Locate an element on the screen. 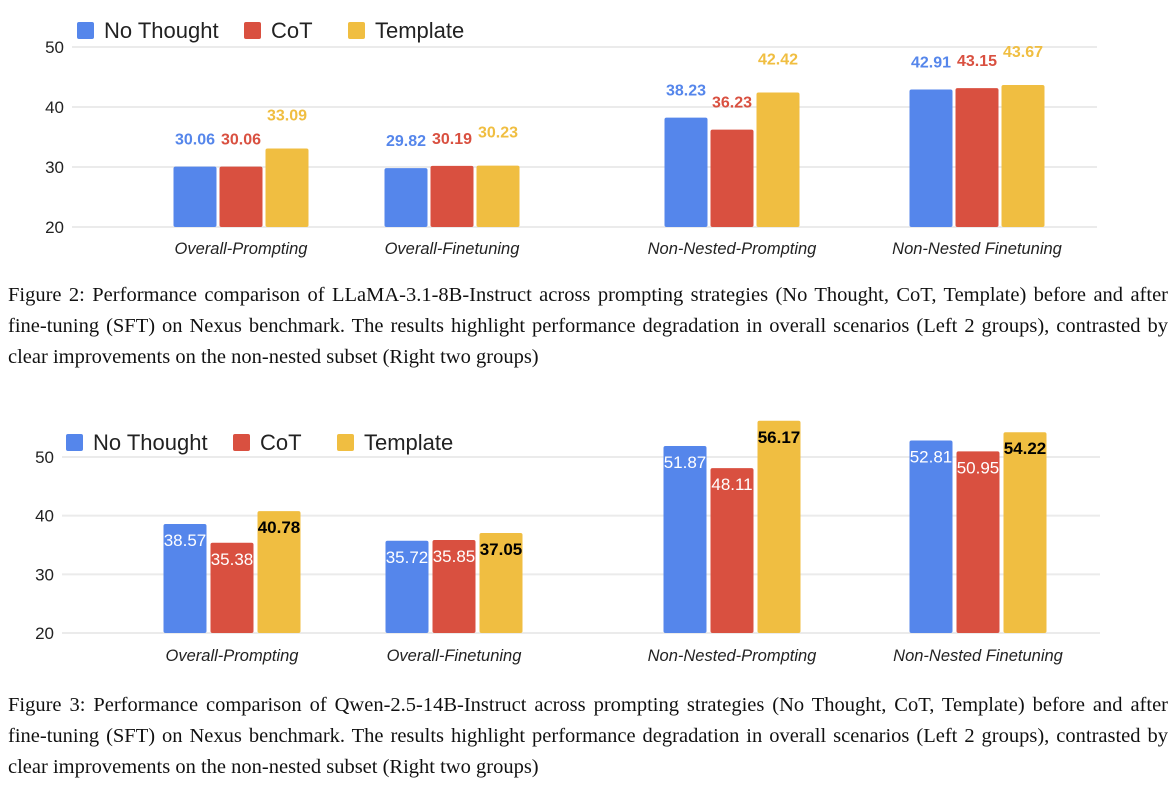 This screenshot has width=1176, height=800. data-label: 43.67 is located at coordinates (1023, 52).